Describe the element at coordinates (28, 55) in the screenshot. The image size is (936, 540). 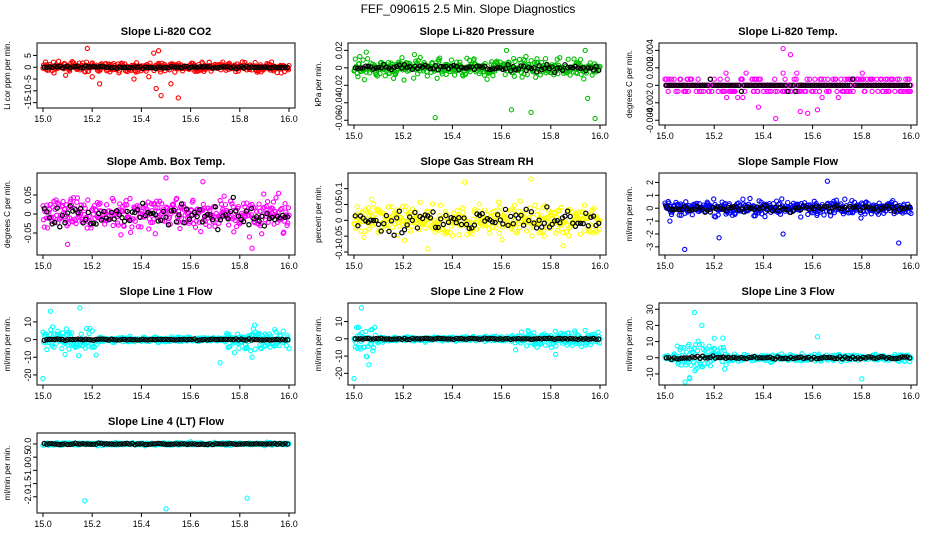
I see `y-tick-label: 5` at that location.